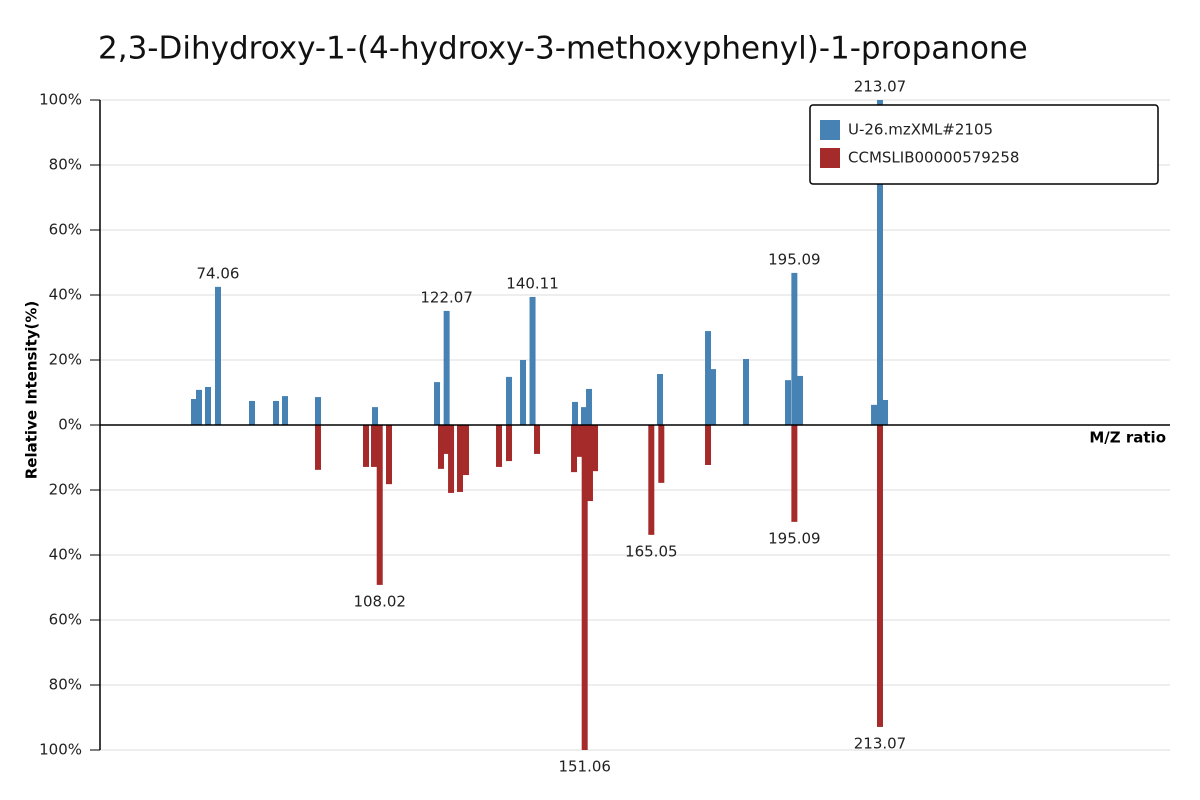 The image size is (1200, 800). What do you see at coordinates (920, 130) in the screenshot?
I see `legend-label: U-26.mzXML#2105` at bounding box center [920, 130].